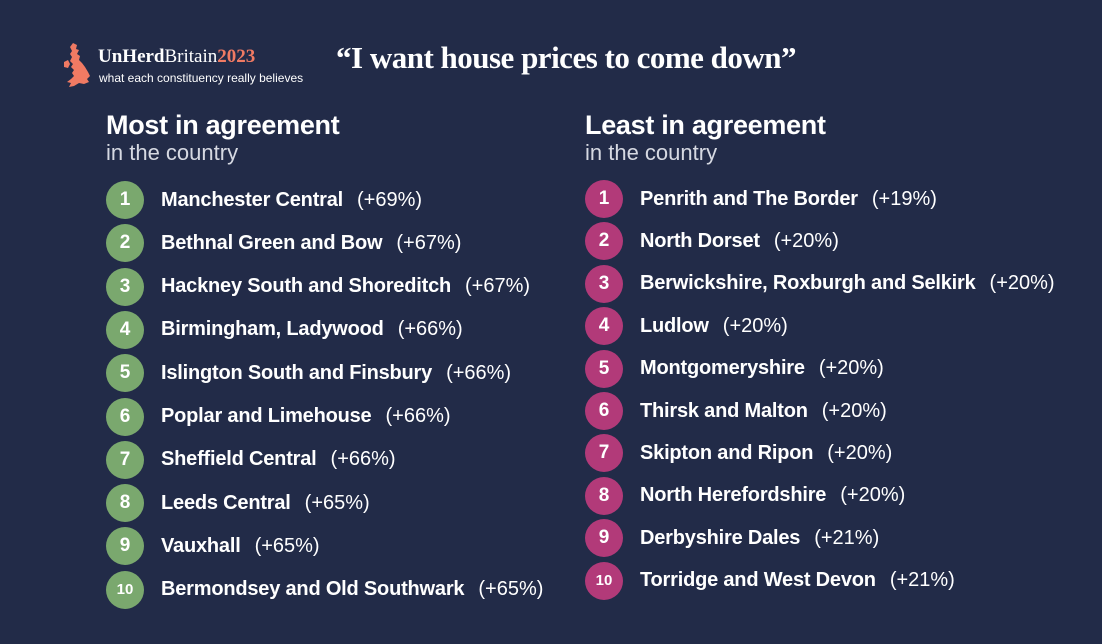 Image resolution: width=1102 pixels, height=644 pixels. What do you see at coordinates (727, 452) in the screenshot?
I see `constituency-name: Skipton and Ripon` at bounding box center [727, 452].